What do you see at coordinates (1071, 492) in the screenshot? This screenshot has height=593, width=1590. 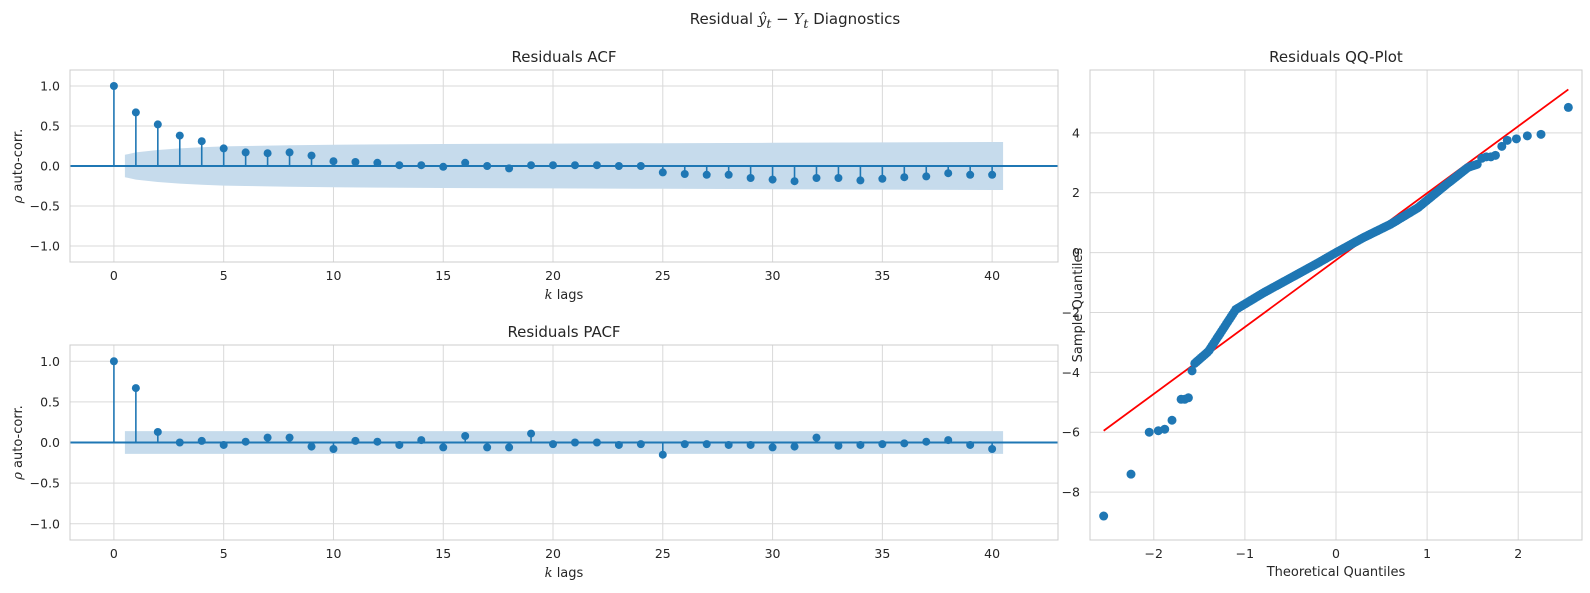 I see `y-tick-label: −8` at bounding box center [1071, 492].